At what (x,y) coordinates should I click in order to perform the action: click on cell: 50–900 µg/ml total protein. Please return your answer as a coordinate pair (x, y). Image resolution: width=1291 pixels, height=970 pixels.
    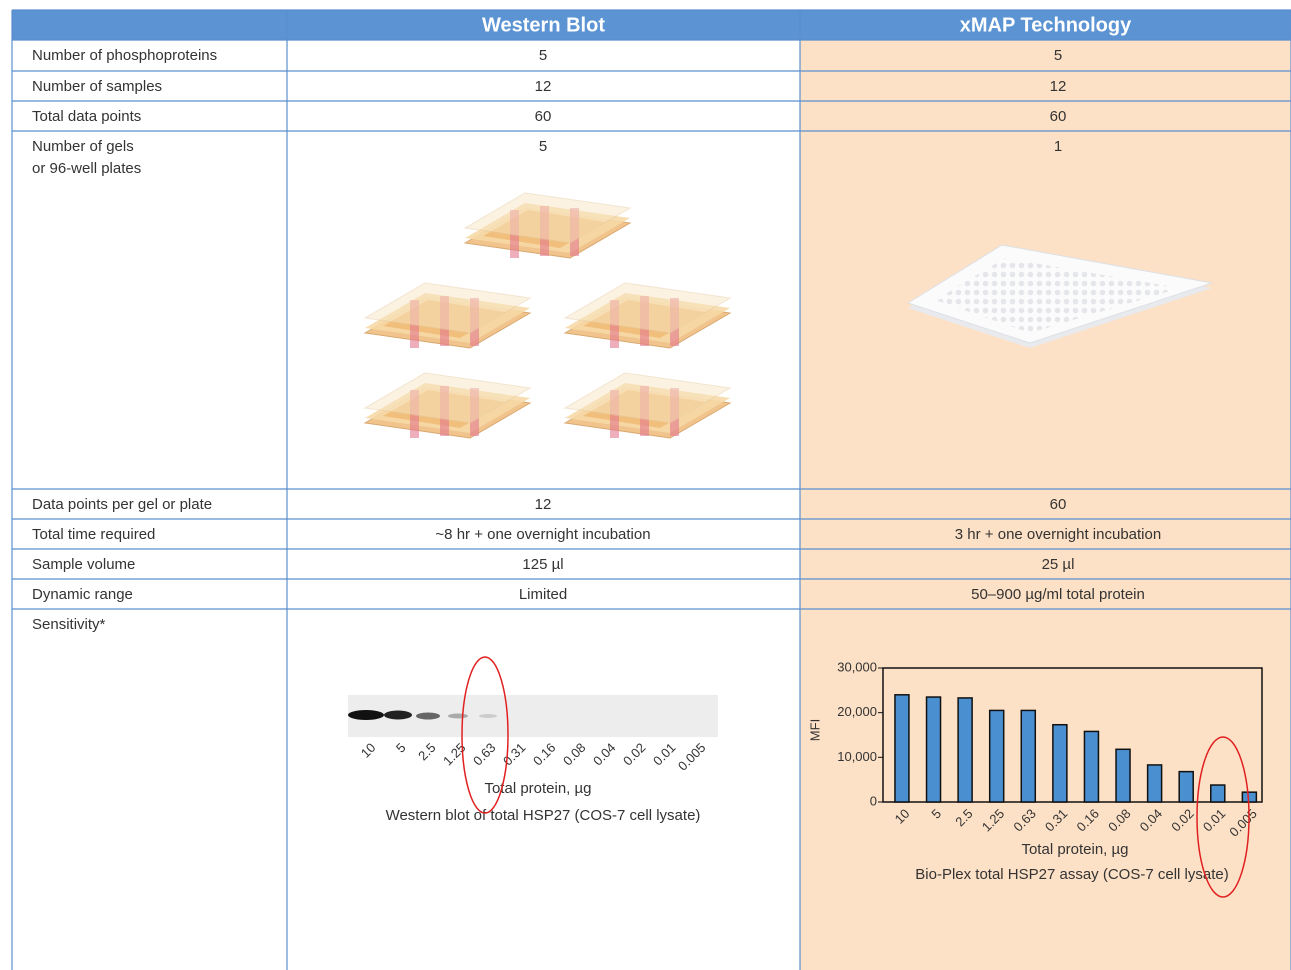
    Looking at the image, I should click on (1058, 594).